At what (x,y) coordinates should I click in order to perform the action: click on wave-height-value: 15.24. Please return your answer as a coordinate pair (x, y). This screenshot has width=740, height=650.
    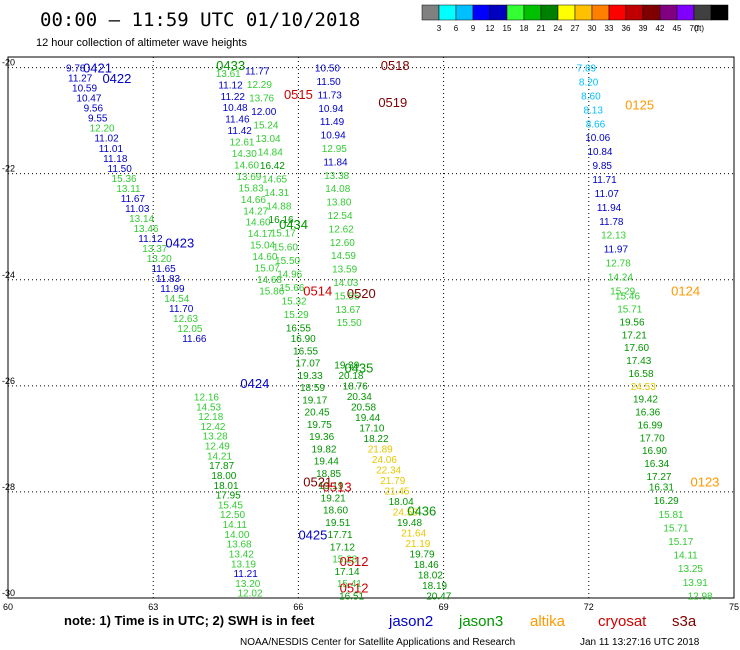
    Looking at the image, I should click on (265, 125).